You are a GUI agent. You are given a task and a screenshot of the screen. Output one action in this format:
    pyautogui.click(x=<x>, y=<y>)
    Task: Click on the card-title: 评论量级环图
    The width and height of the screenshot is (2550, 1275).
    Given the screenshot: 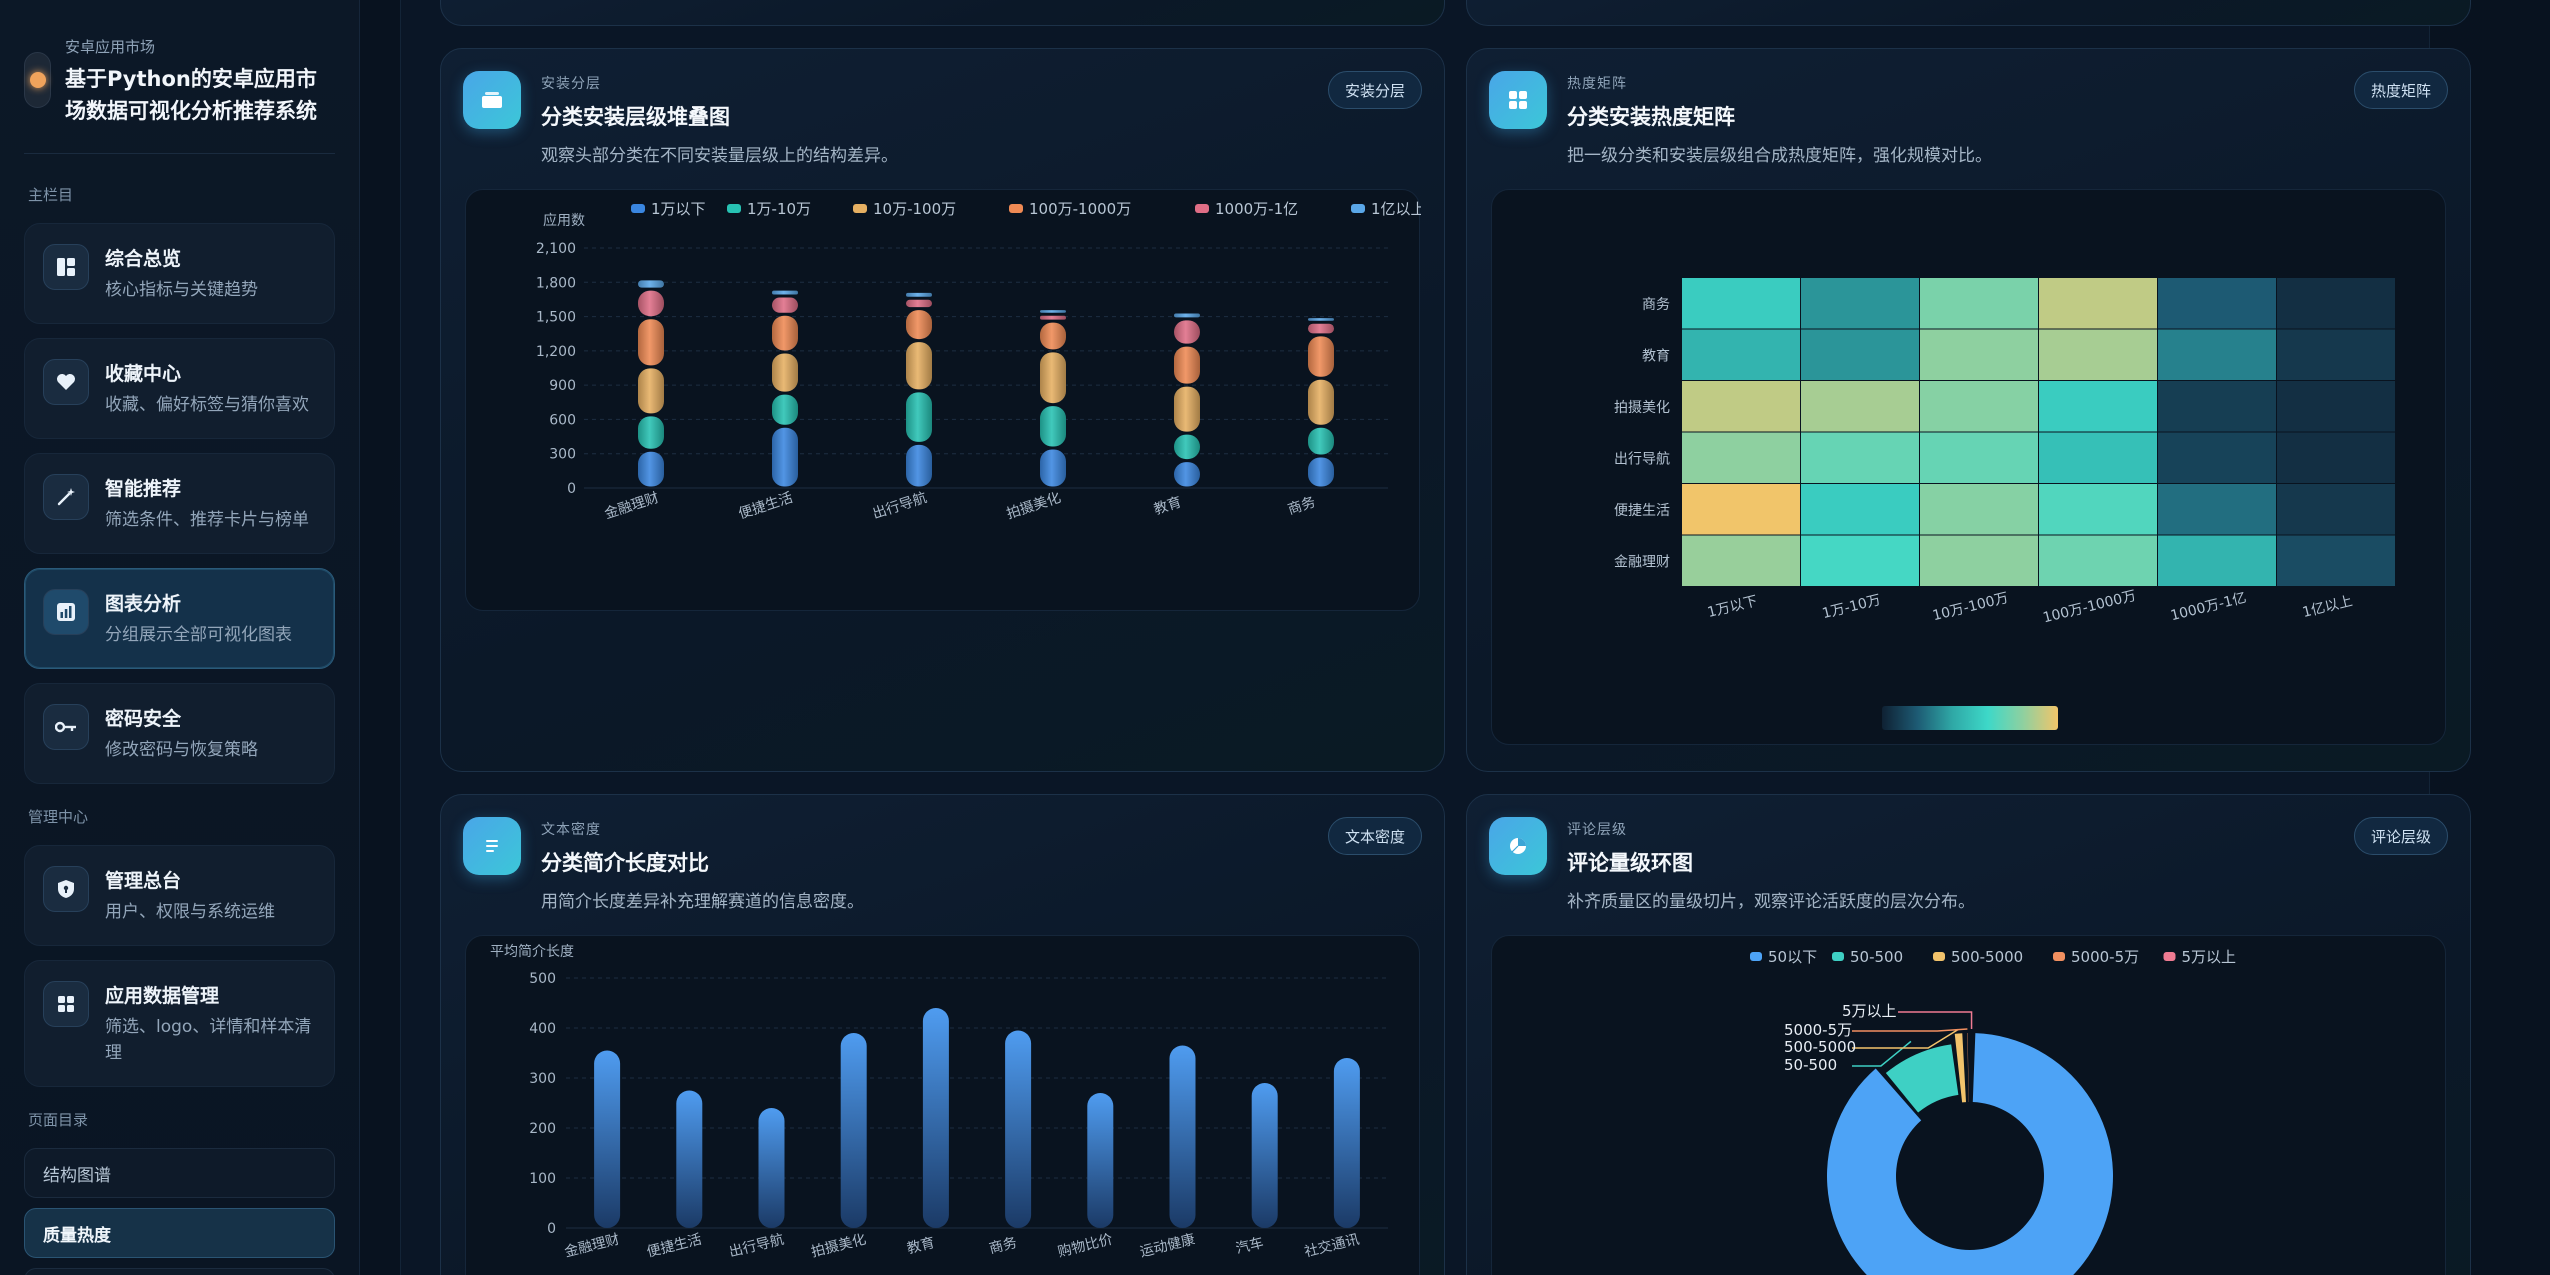 What is the action you would take?
    pyautogui.click(x=1630, y=863)
    